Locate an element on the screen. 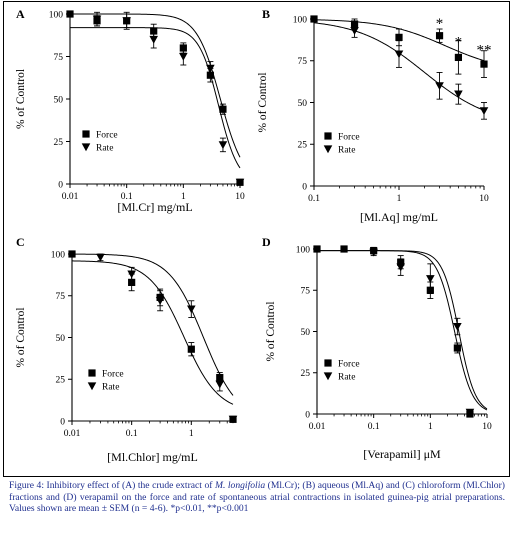 Image resolution: width=513 pixels, height=544 pixels. panel-letter: B is located at coordinates (266, 14).